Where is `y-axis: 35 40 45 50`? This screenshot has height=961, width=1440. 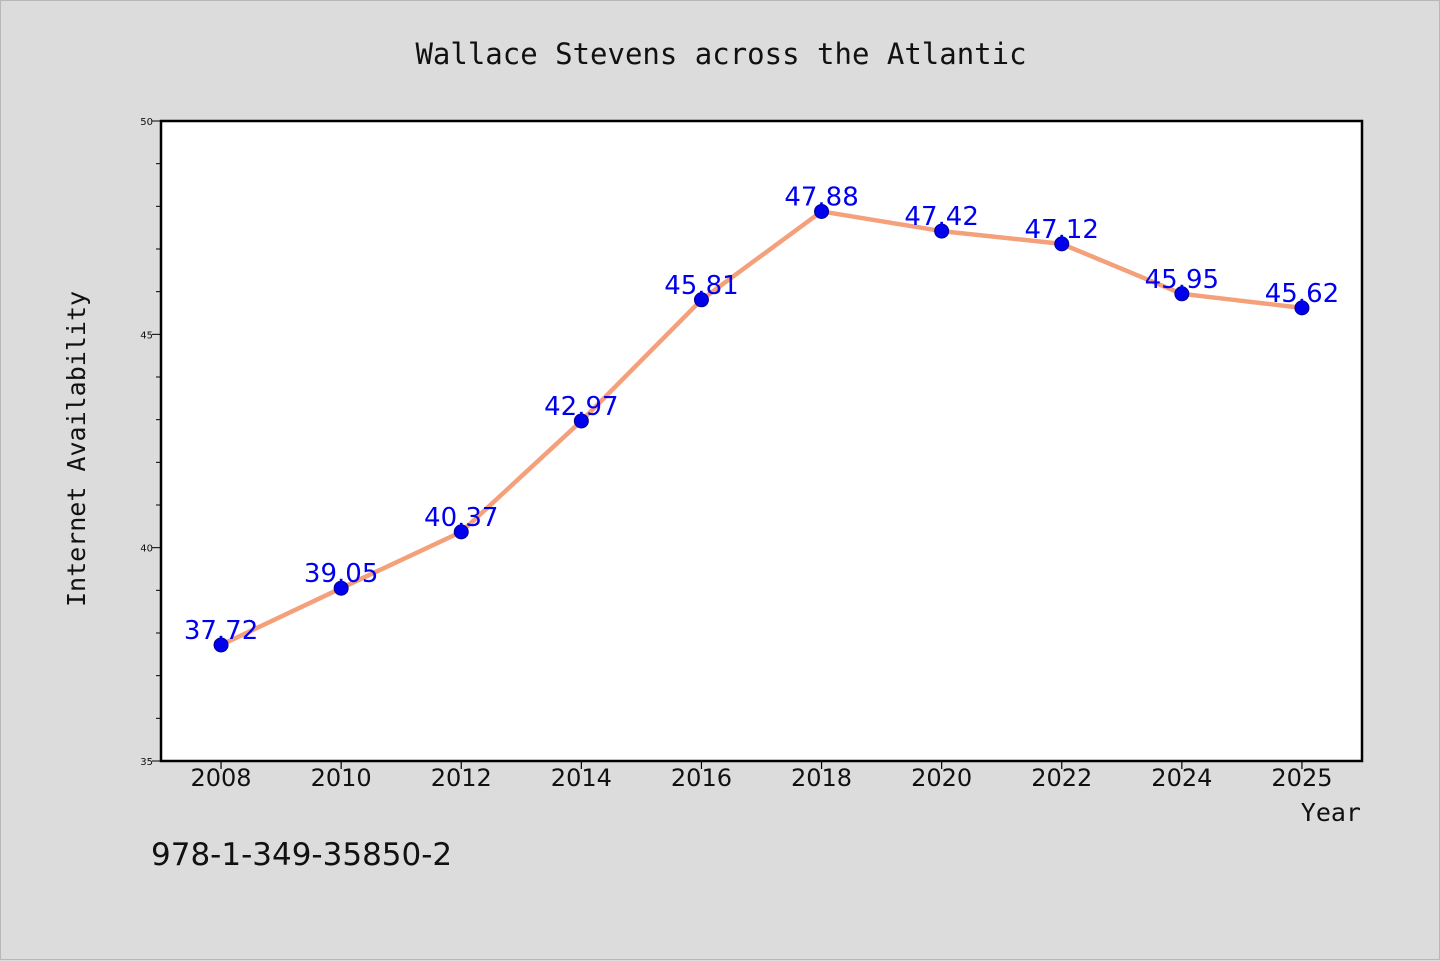
y-axis: 35 40 45 50 is located at coordinates (150, 442).